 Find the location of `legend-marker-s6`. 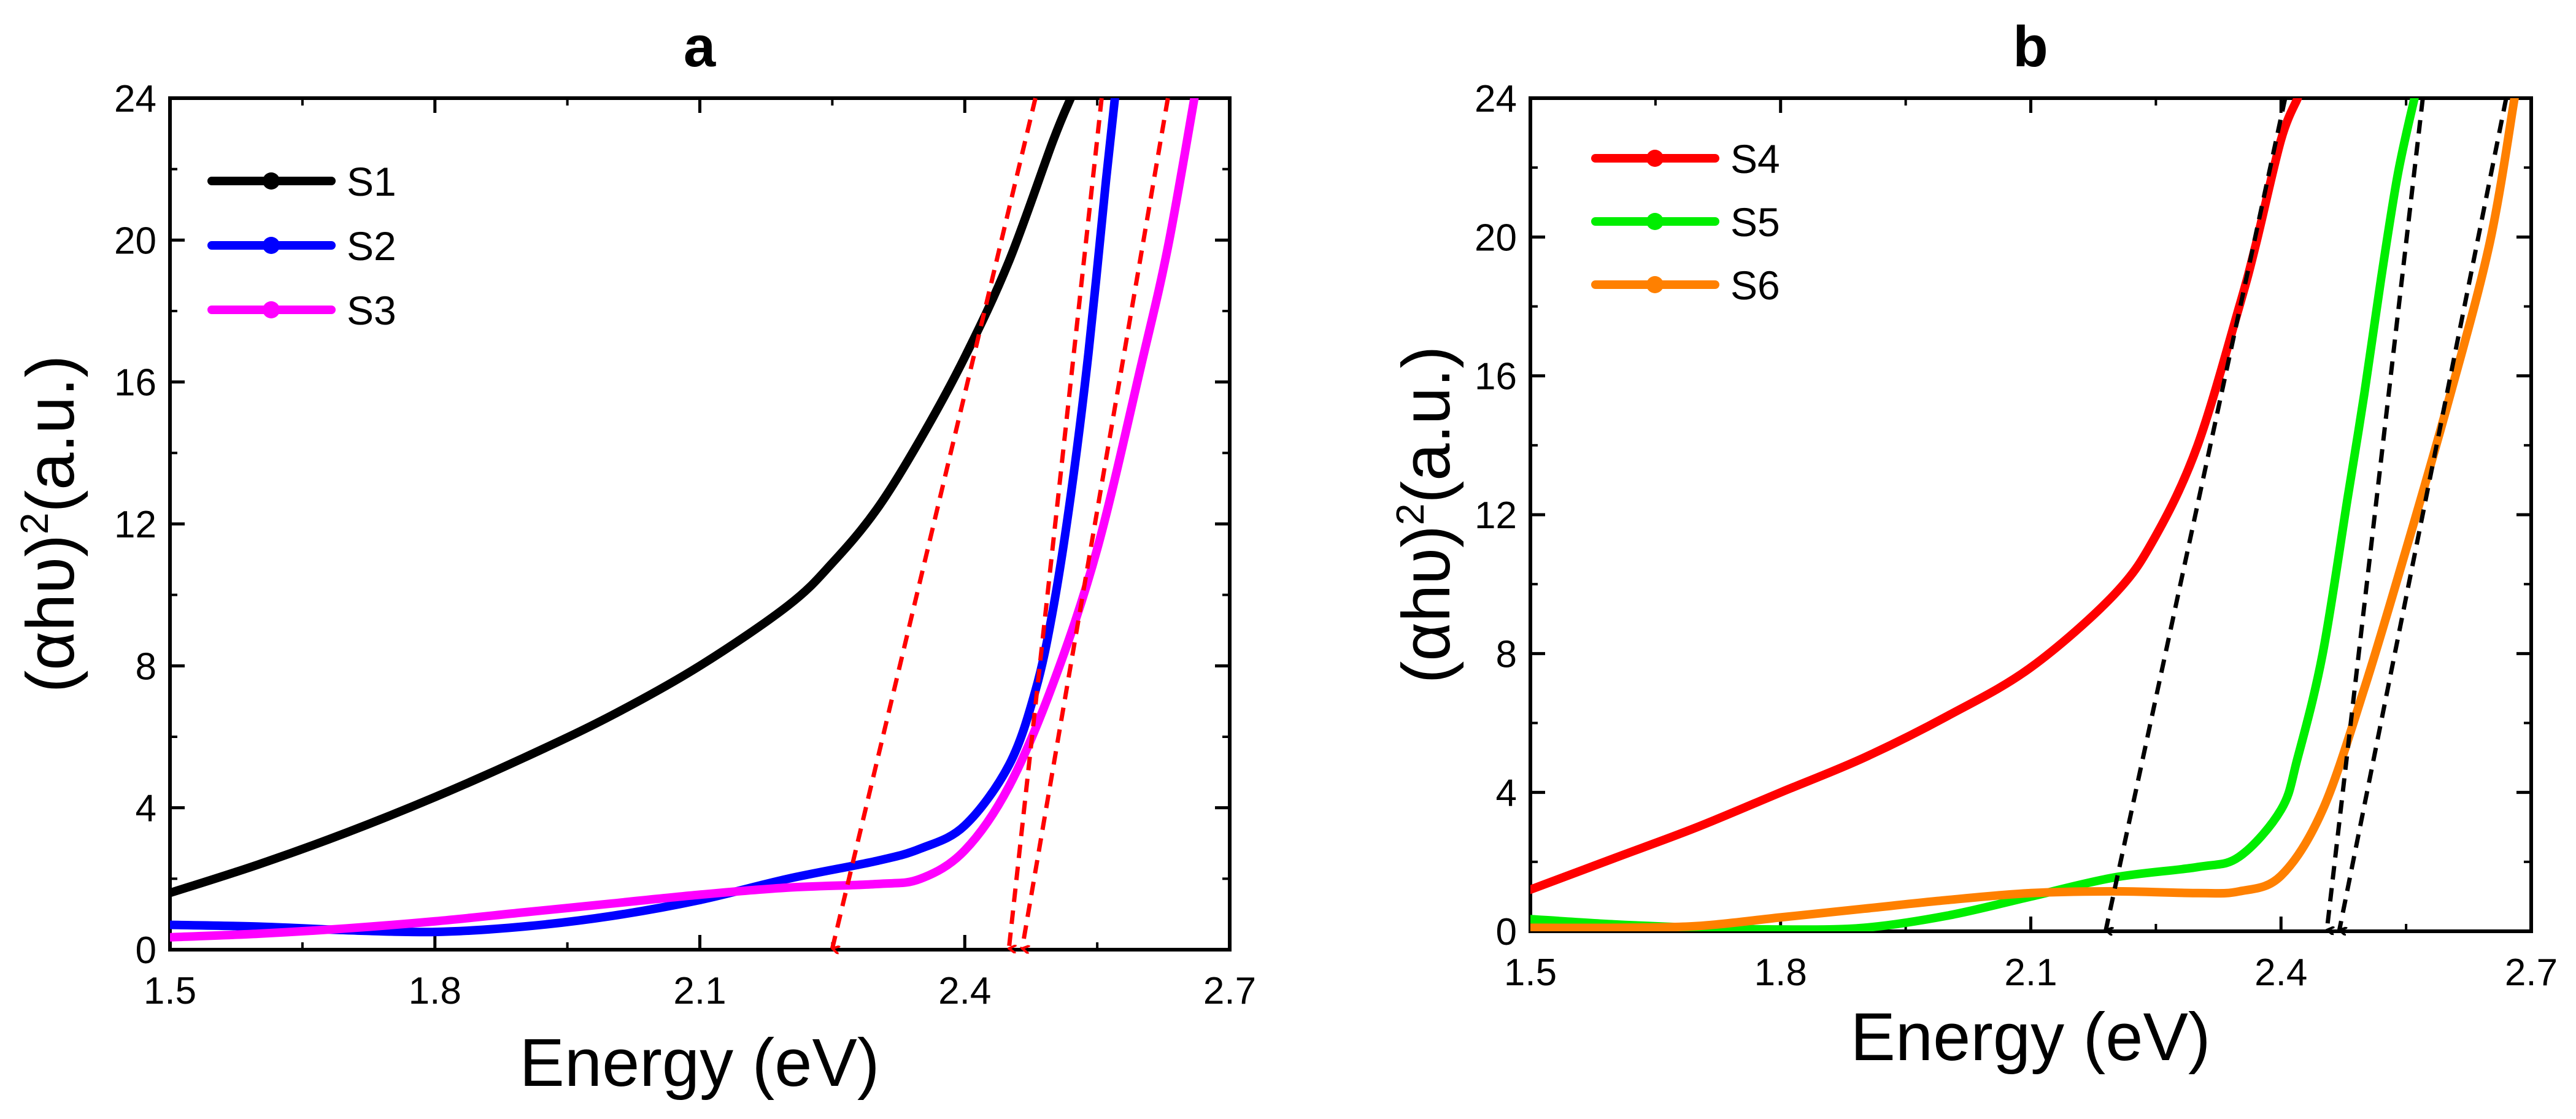

legend-marker-s6 is located at coordinates (1655, 284).